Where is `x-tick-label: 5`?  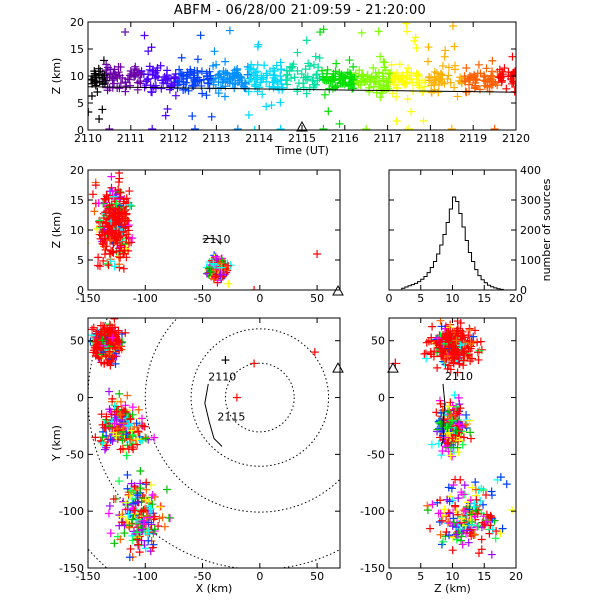
x-tick-label: 5 is located at coordinates (420, 298).